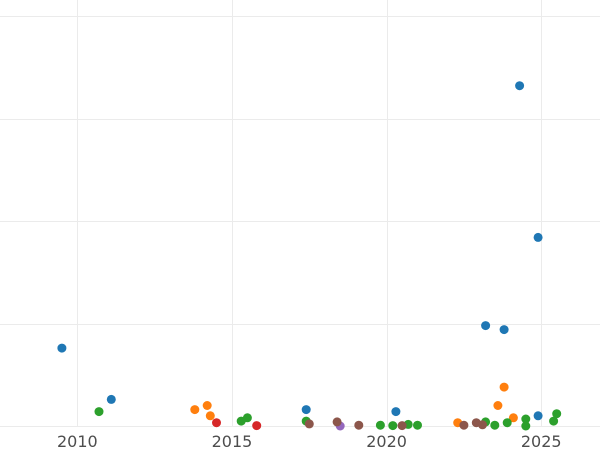  I want to click on x-tick-label: 2025, so click(541, 441).